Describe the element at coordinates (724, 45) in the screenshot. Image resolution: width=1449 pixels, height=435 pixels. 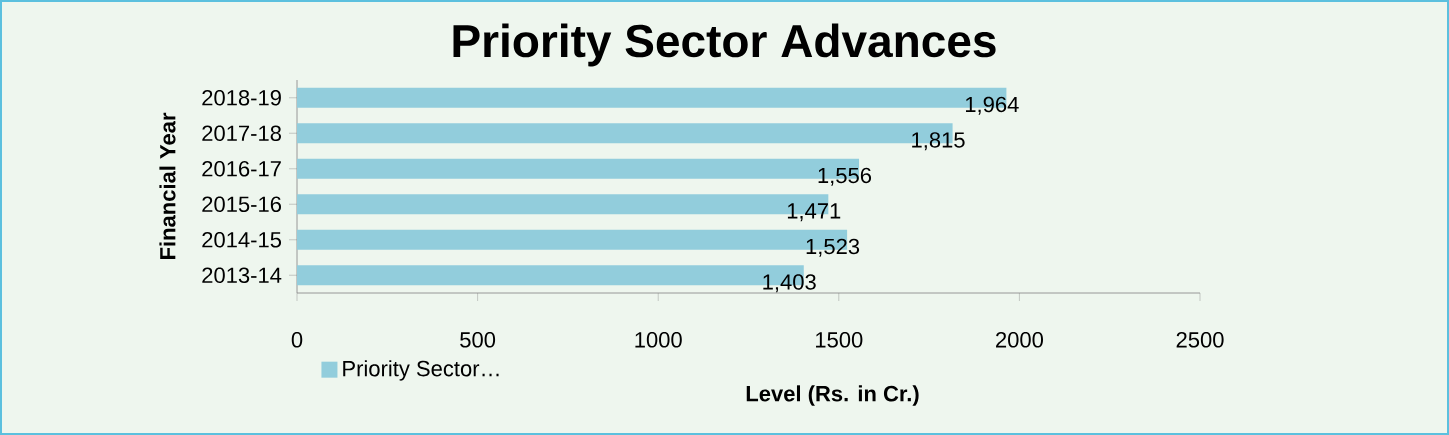
I see `chart-title: Priority Sector Advances` at that location.